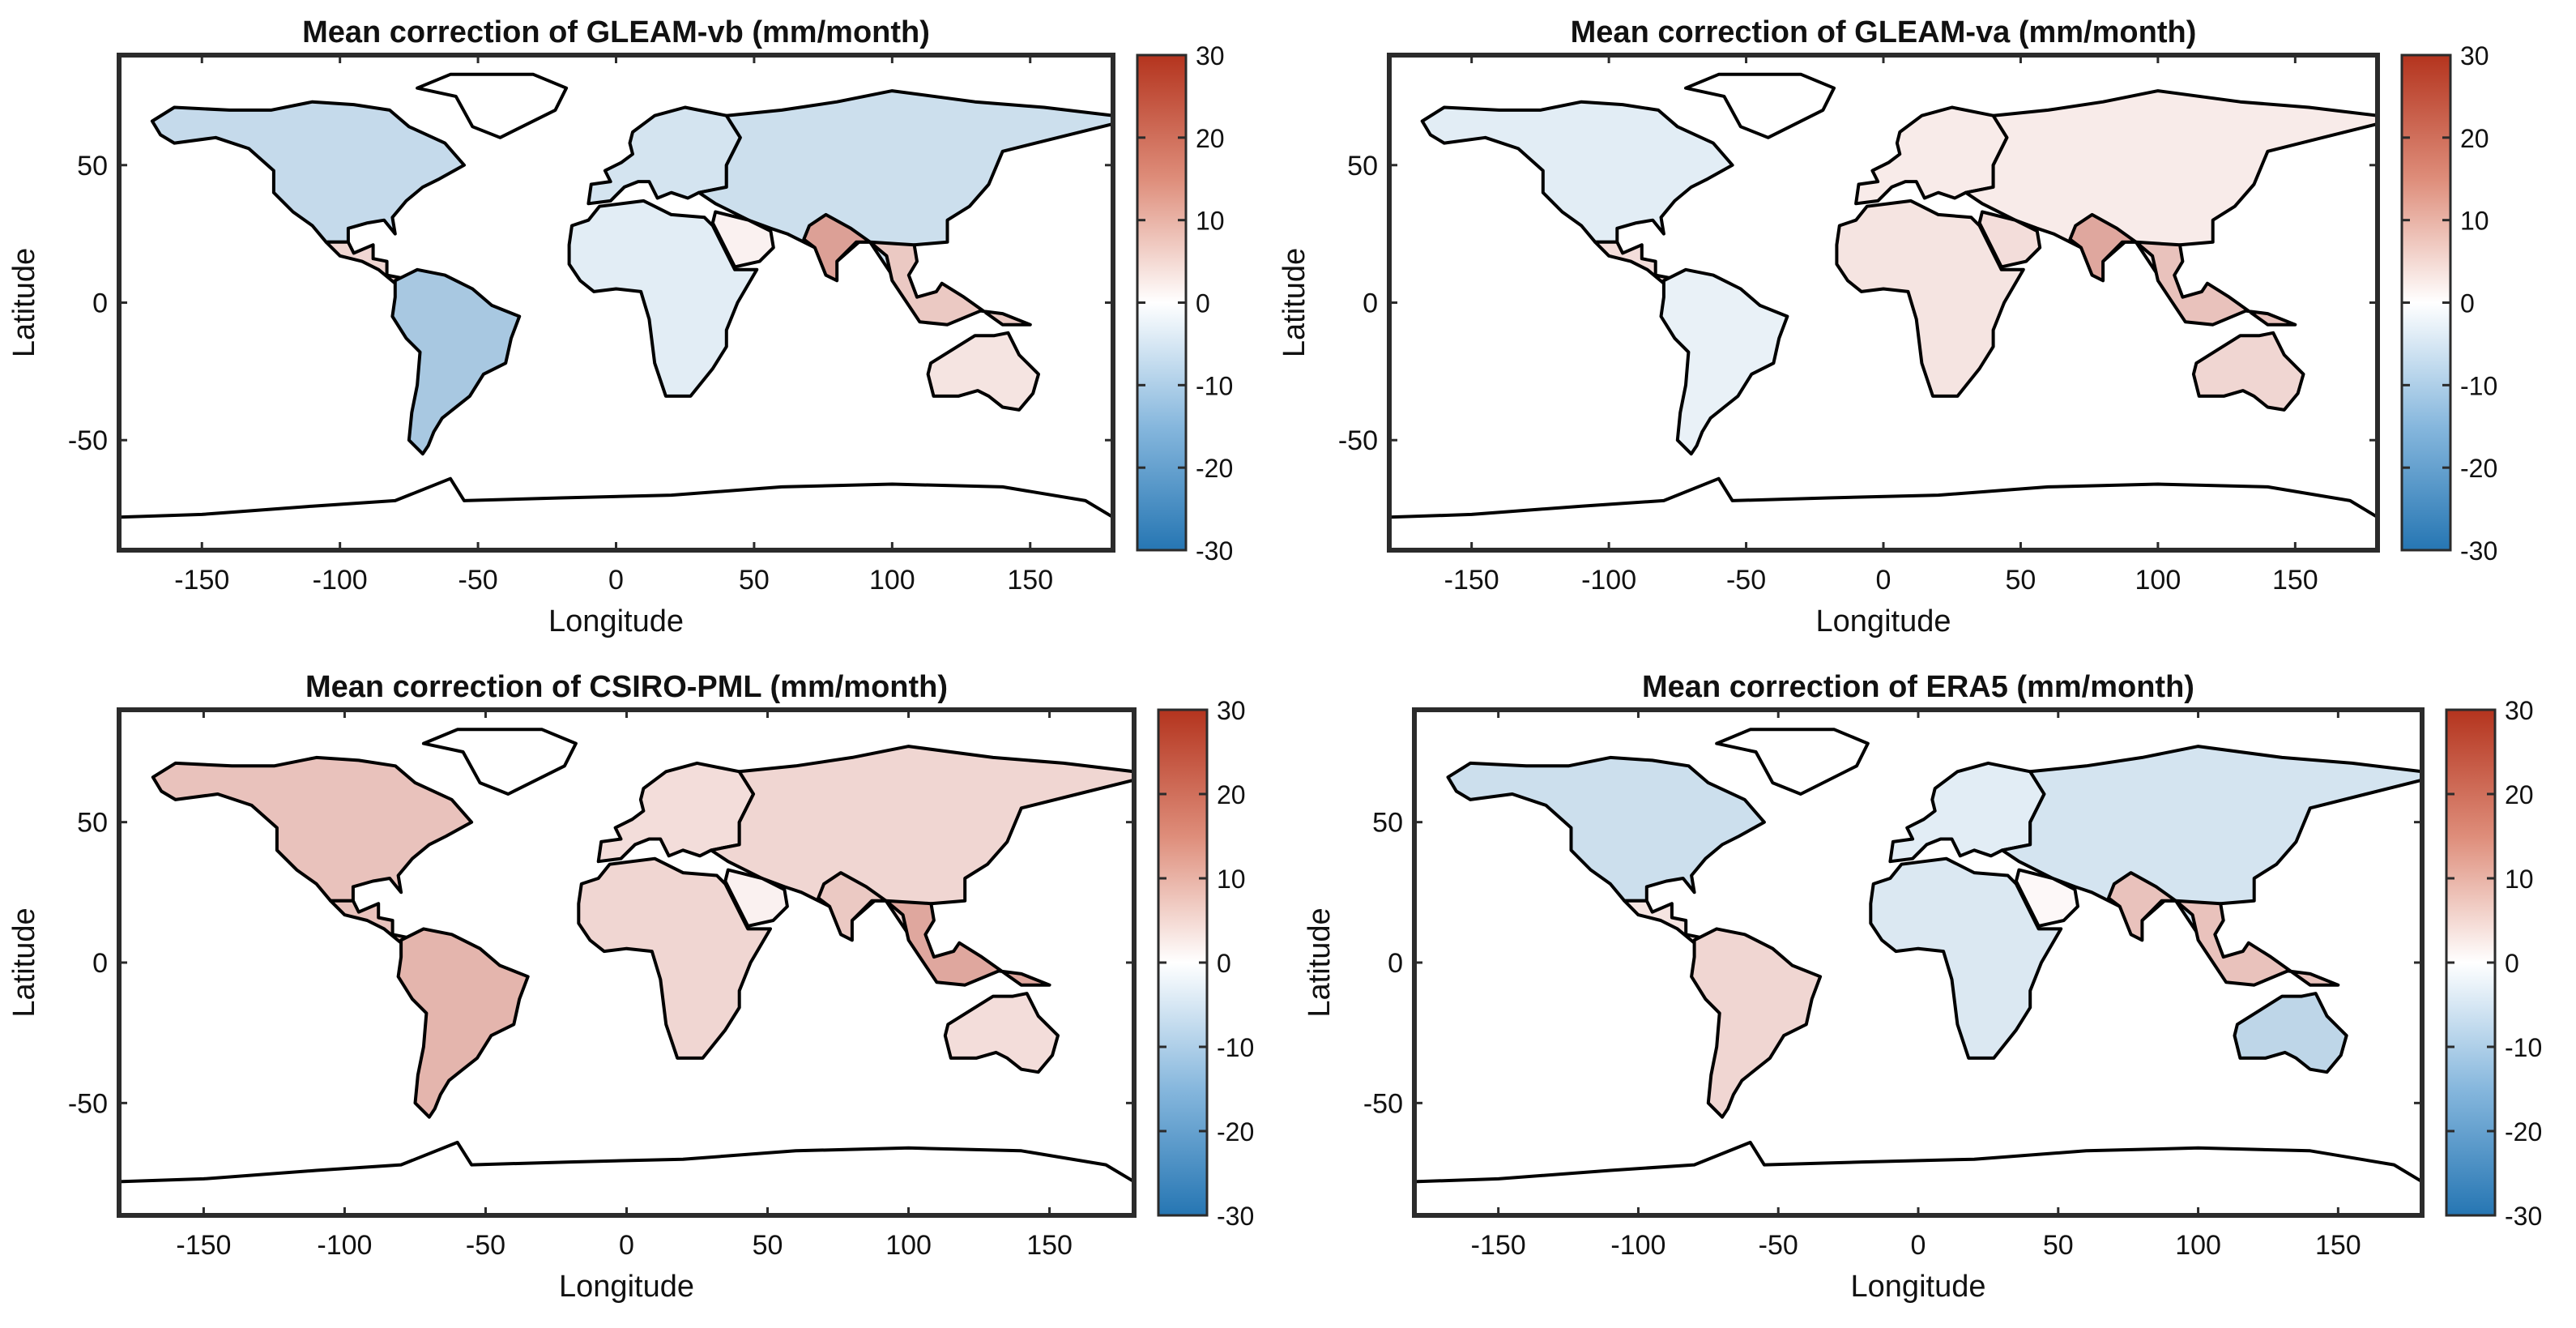  What do you see at coordinates (1746, 580) in the screenshot?
I see `x-tick-label: -50` at bounding box center [1746, 580].